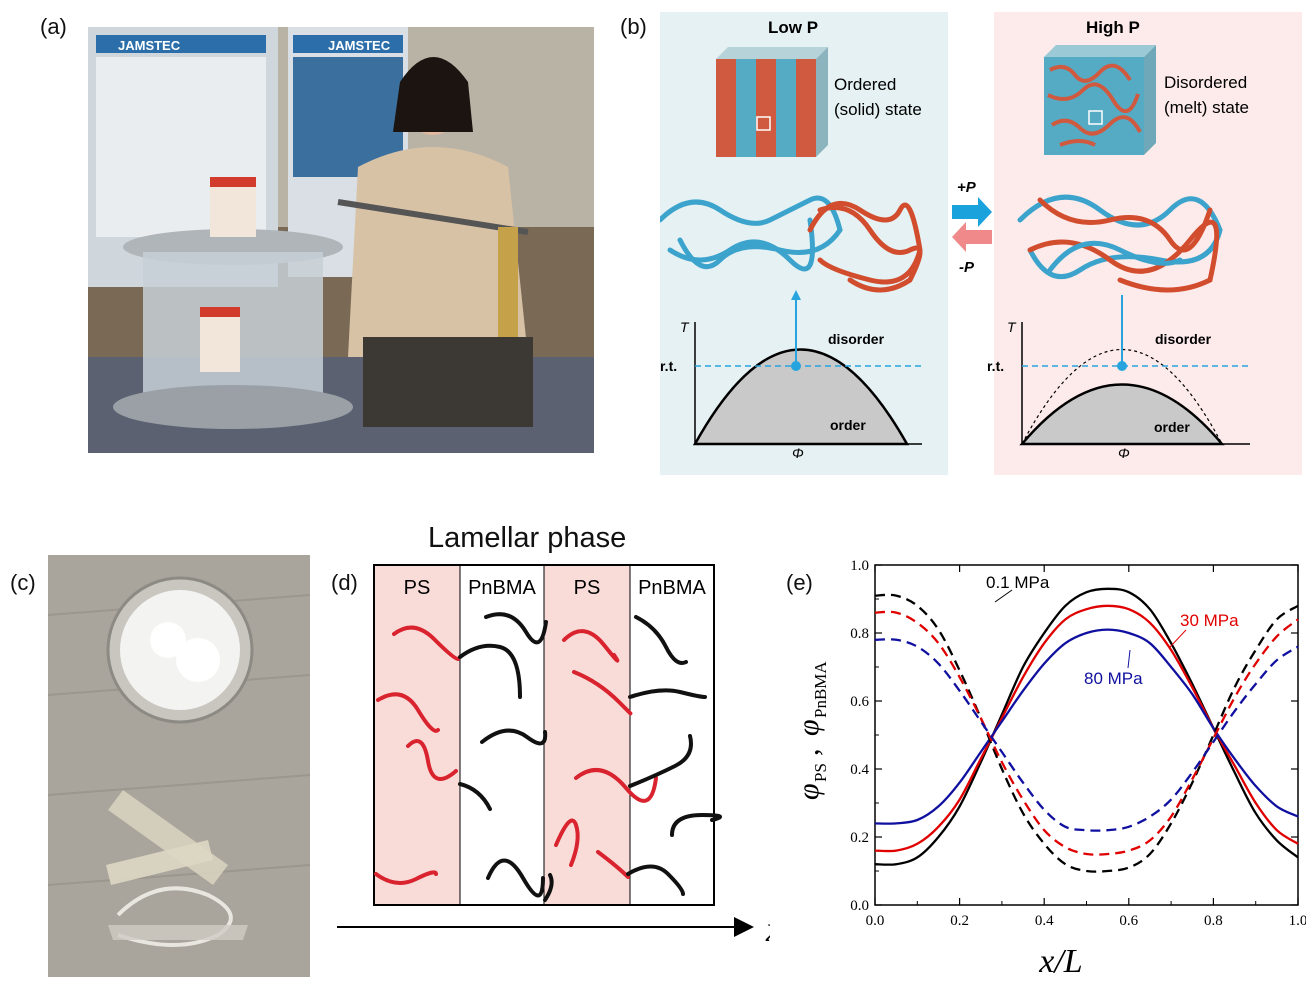  I want to click on x-axis-label: x, so click(767, 929).